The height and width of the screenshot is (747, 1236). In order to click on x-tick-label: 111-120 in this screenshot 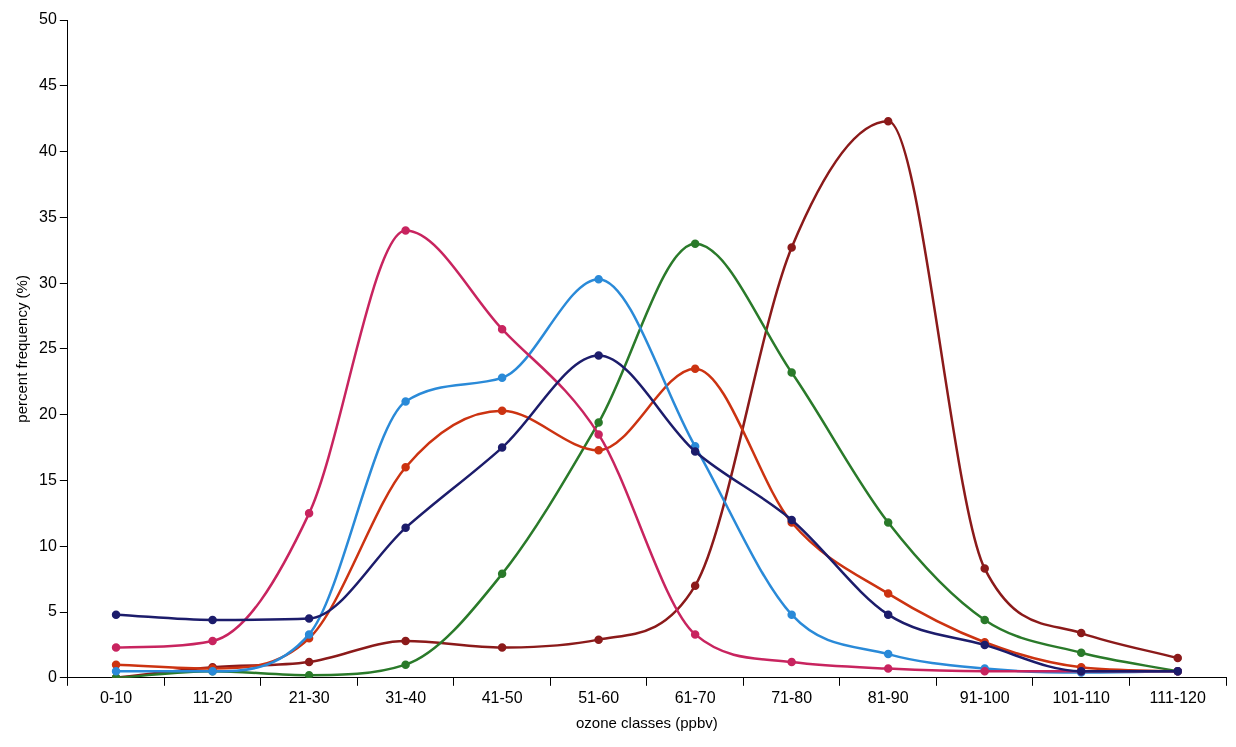, I will do `click(1178, 697)`.